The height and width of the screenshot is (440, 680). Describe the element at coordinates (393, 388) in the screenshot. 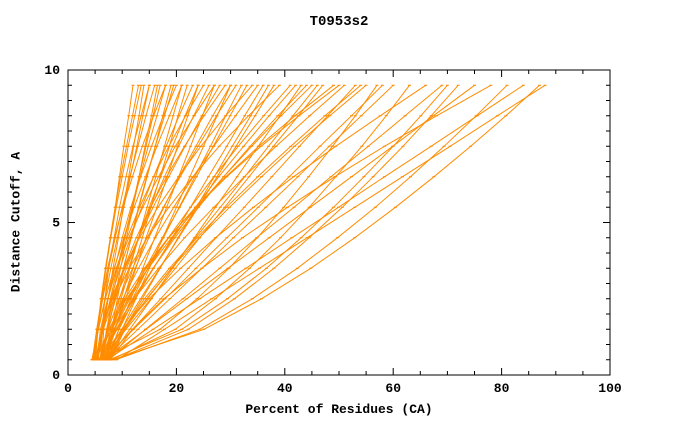

I see `x-tick-label: 60` at that location.